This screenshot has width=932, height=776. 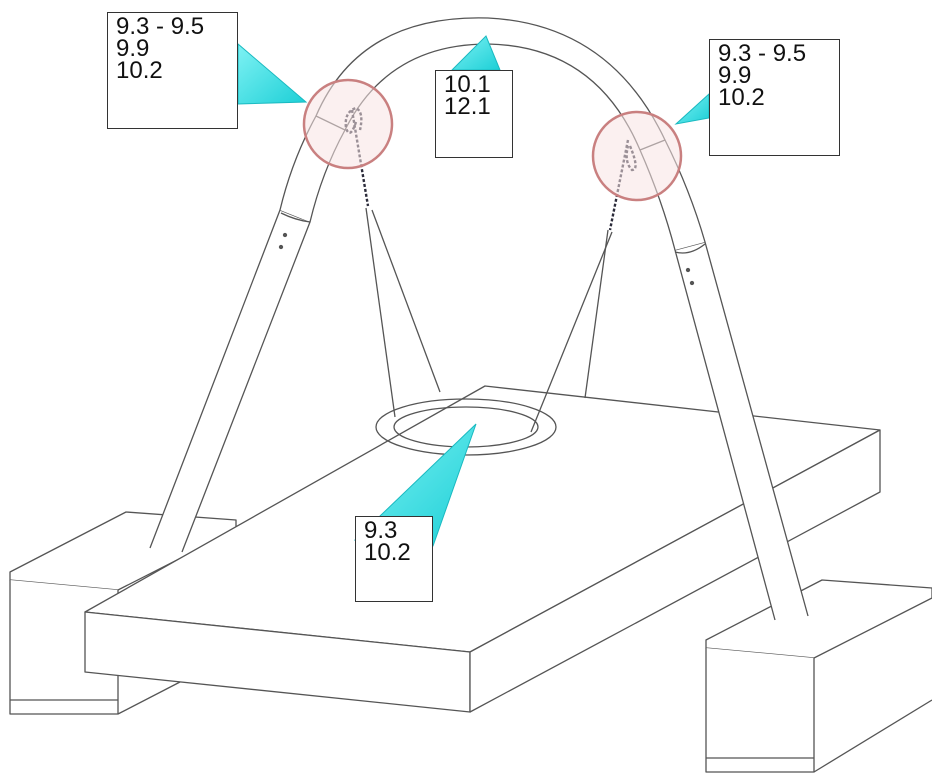 I want to click on right-attachment-ring, so click(x=637, y=156).